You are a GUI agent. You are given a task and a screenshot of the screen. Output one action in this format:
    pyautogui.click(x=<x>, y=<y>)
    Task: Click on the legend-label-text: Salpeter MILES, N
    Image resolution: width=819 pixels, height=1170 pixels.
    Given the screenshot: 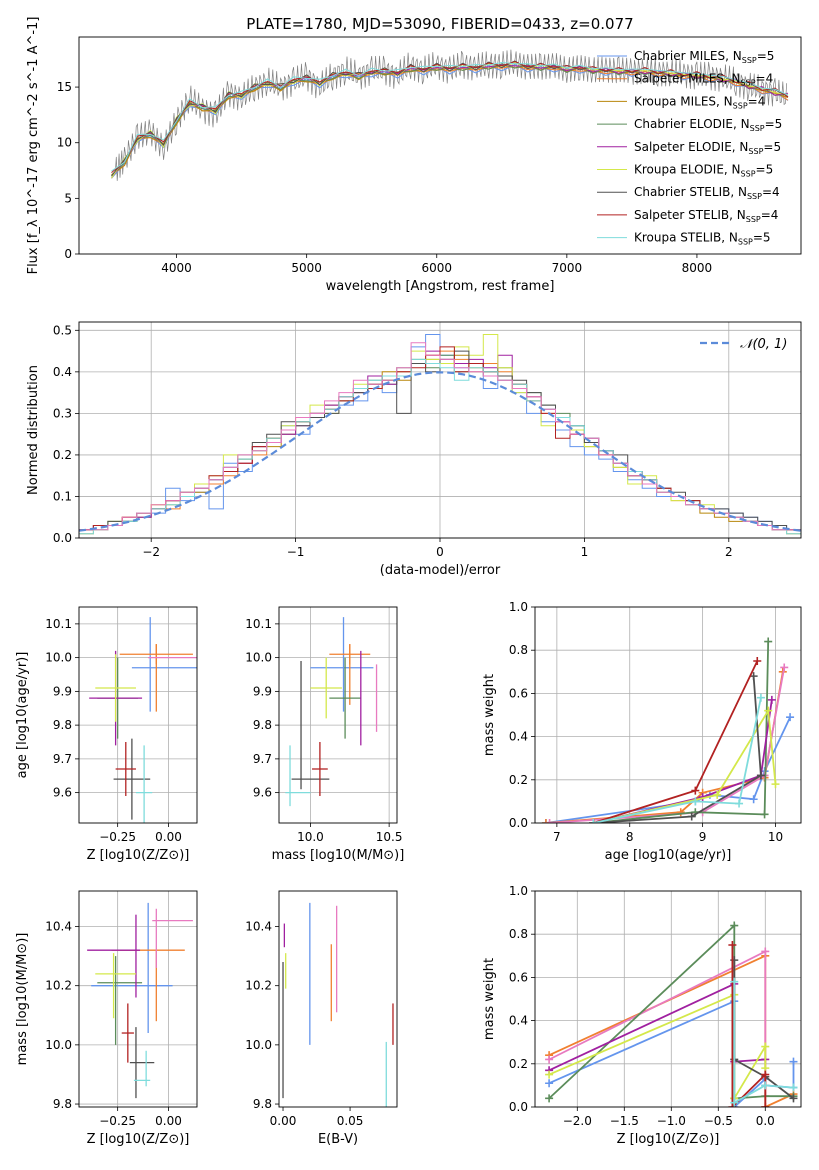 What is the action you would take?
    pyautogui.click(x=687, y=79)
    